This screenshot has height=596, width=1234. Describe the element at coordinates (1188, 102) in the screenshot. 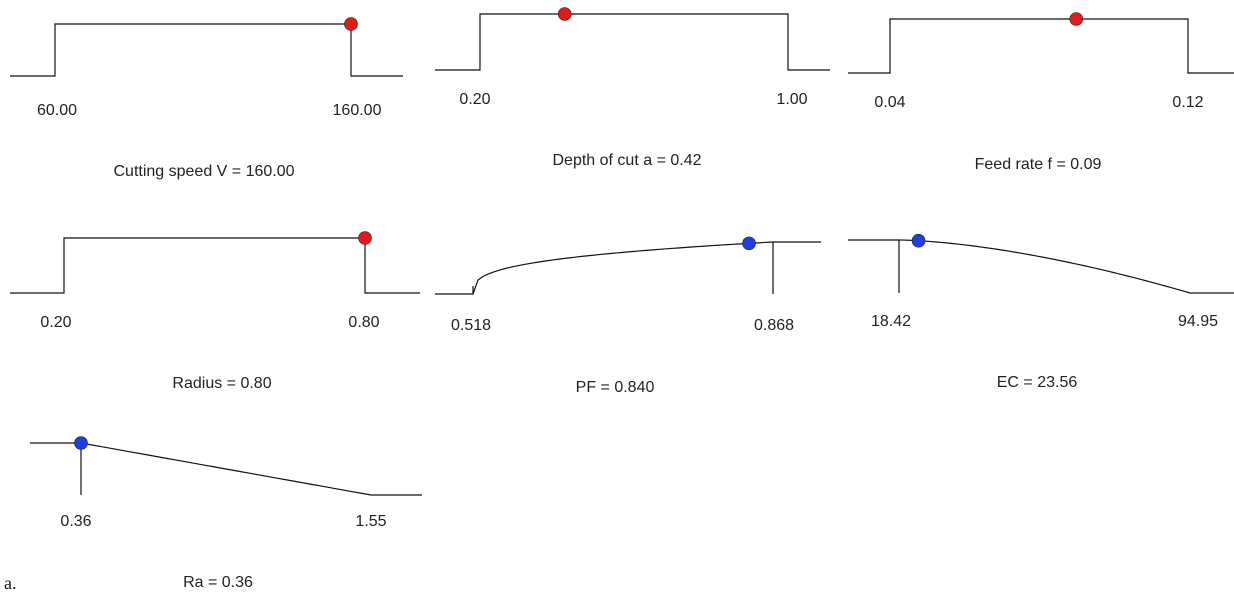

I see `tick-label-high: 0.12` at that location.